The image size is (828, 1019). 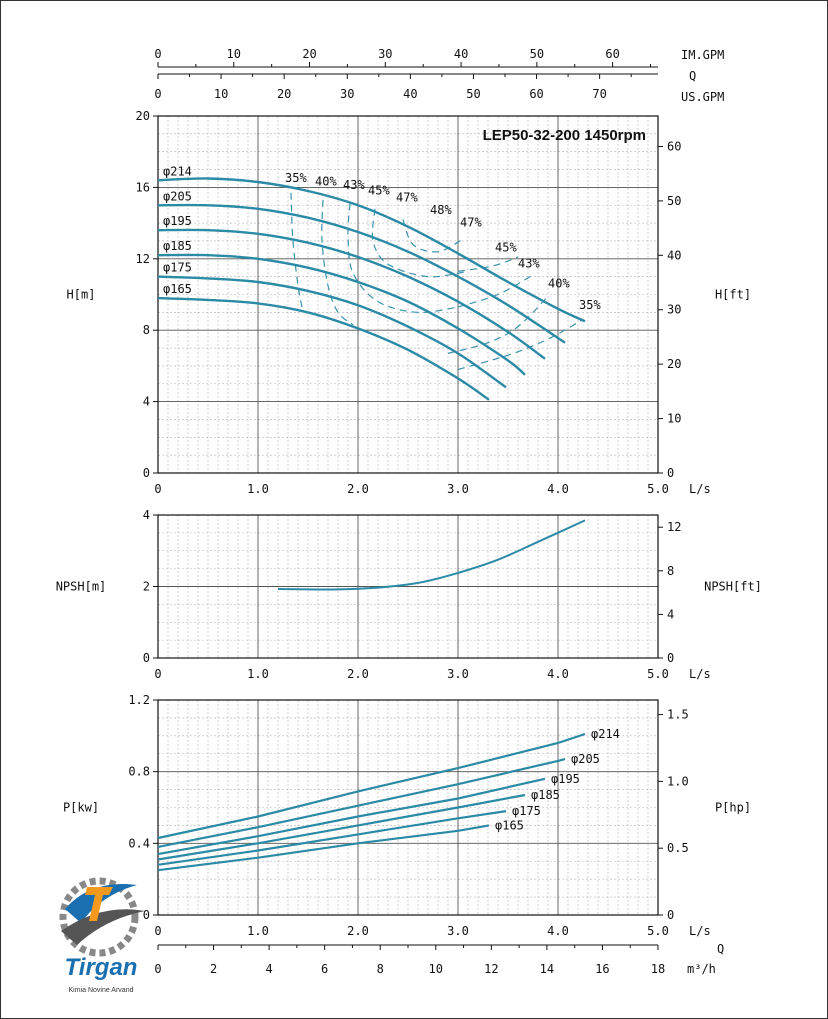 What do you see at coordinates (461, 54) in the screenshot?
I see `im-gpm-tick-label: 40` at bounding box center [461, 54].